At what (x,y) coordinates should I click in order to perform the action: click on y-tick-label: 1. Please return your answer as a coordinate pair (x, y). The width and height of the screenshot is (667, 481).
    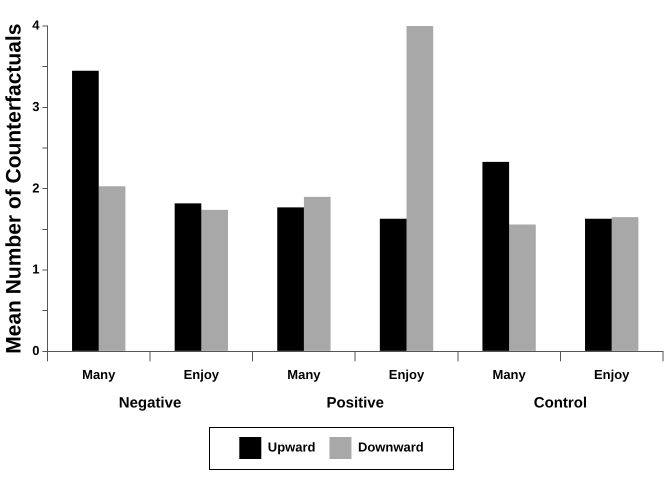
    Looking at the image, I should click on (36, 269).